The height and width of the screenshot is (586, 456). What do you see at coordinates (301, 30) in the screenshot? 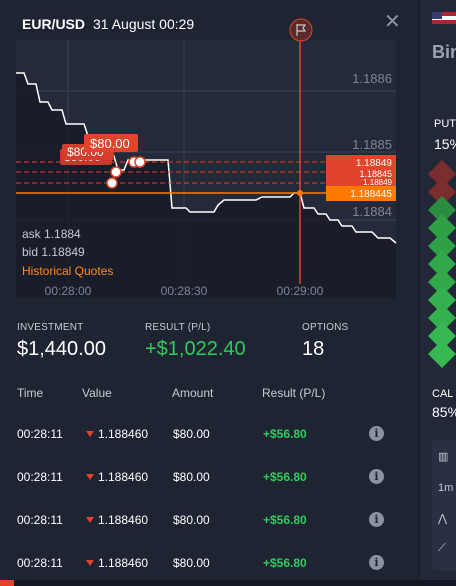
I see `expiry-flag-icon` at bounding box center [301, 30].